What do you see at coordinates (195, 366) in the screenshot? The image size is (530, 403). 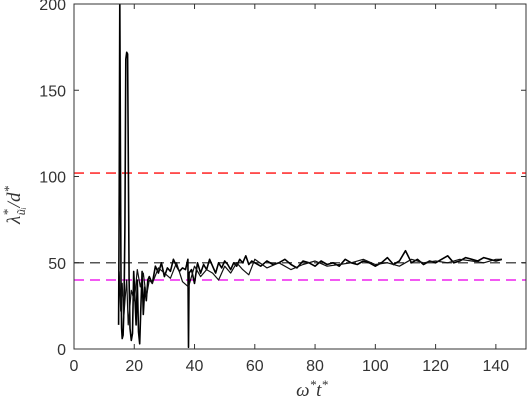 I see `x-tick-label: 40` at bounding box center [195, 366].